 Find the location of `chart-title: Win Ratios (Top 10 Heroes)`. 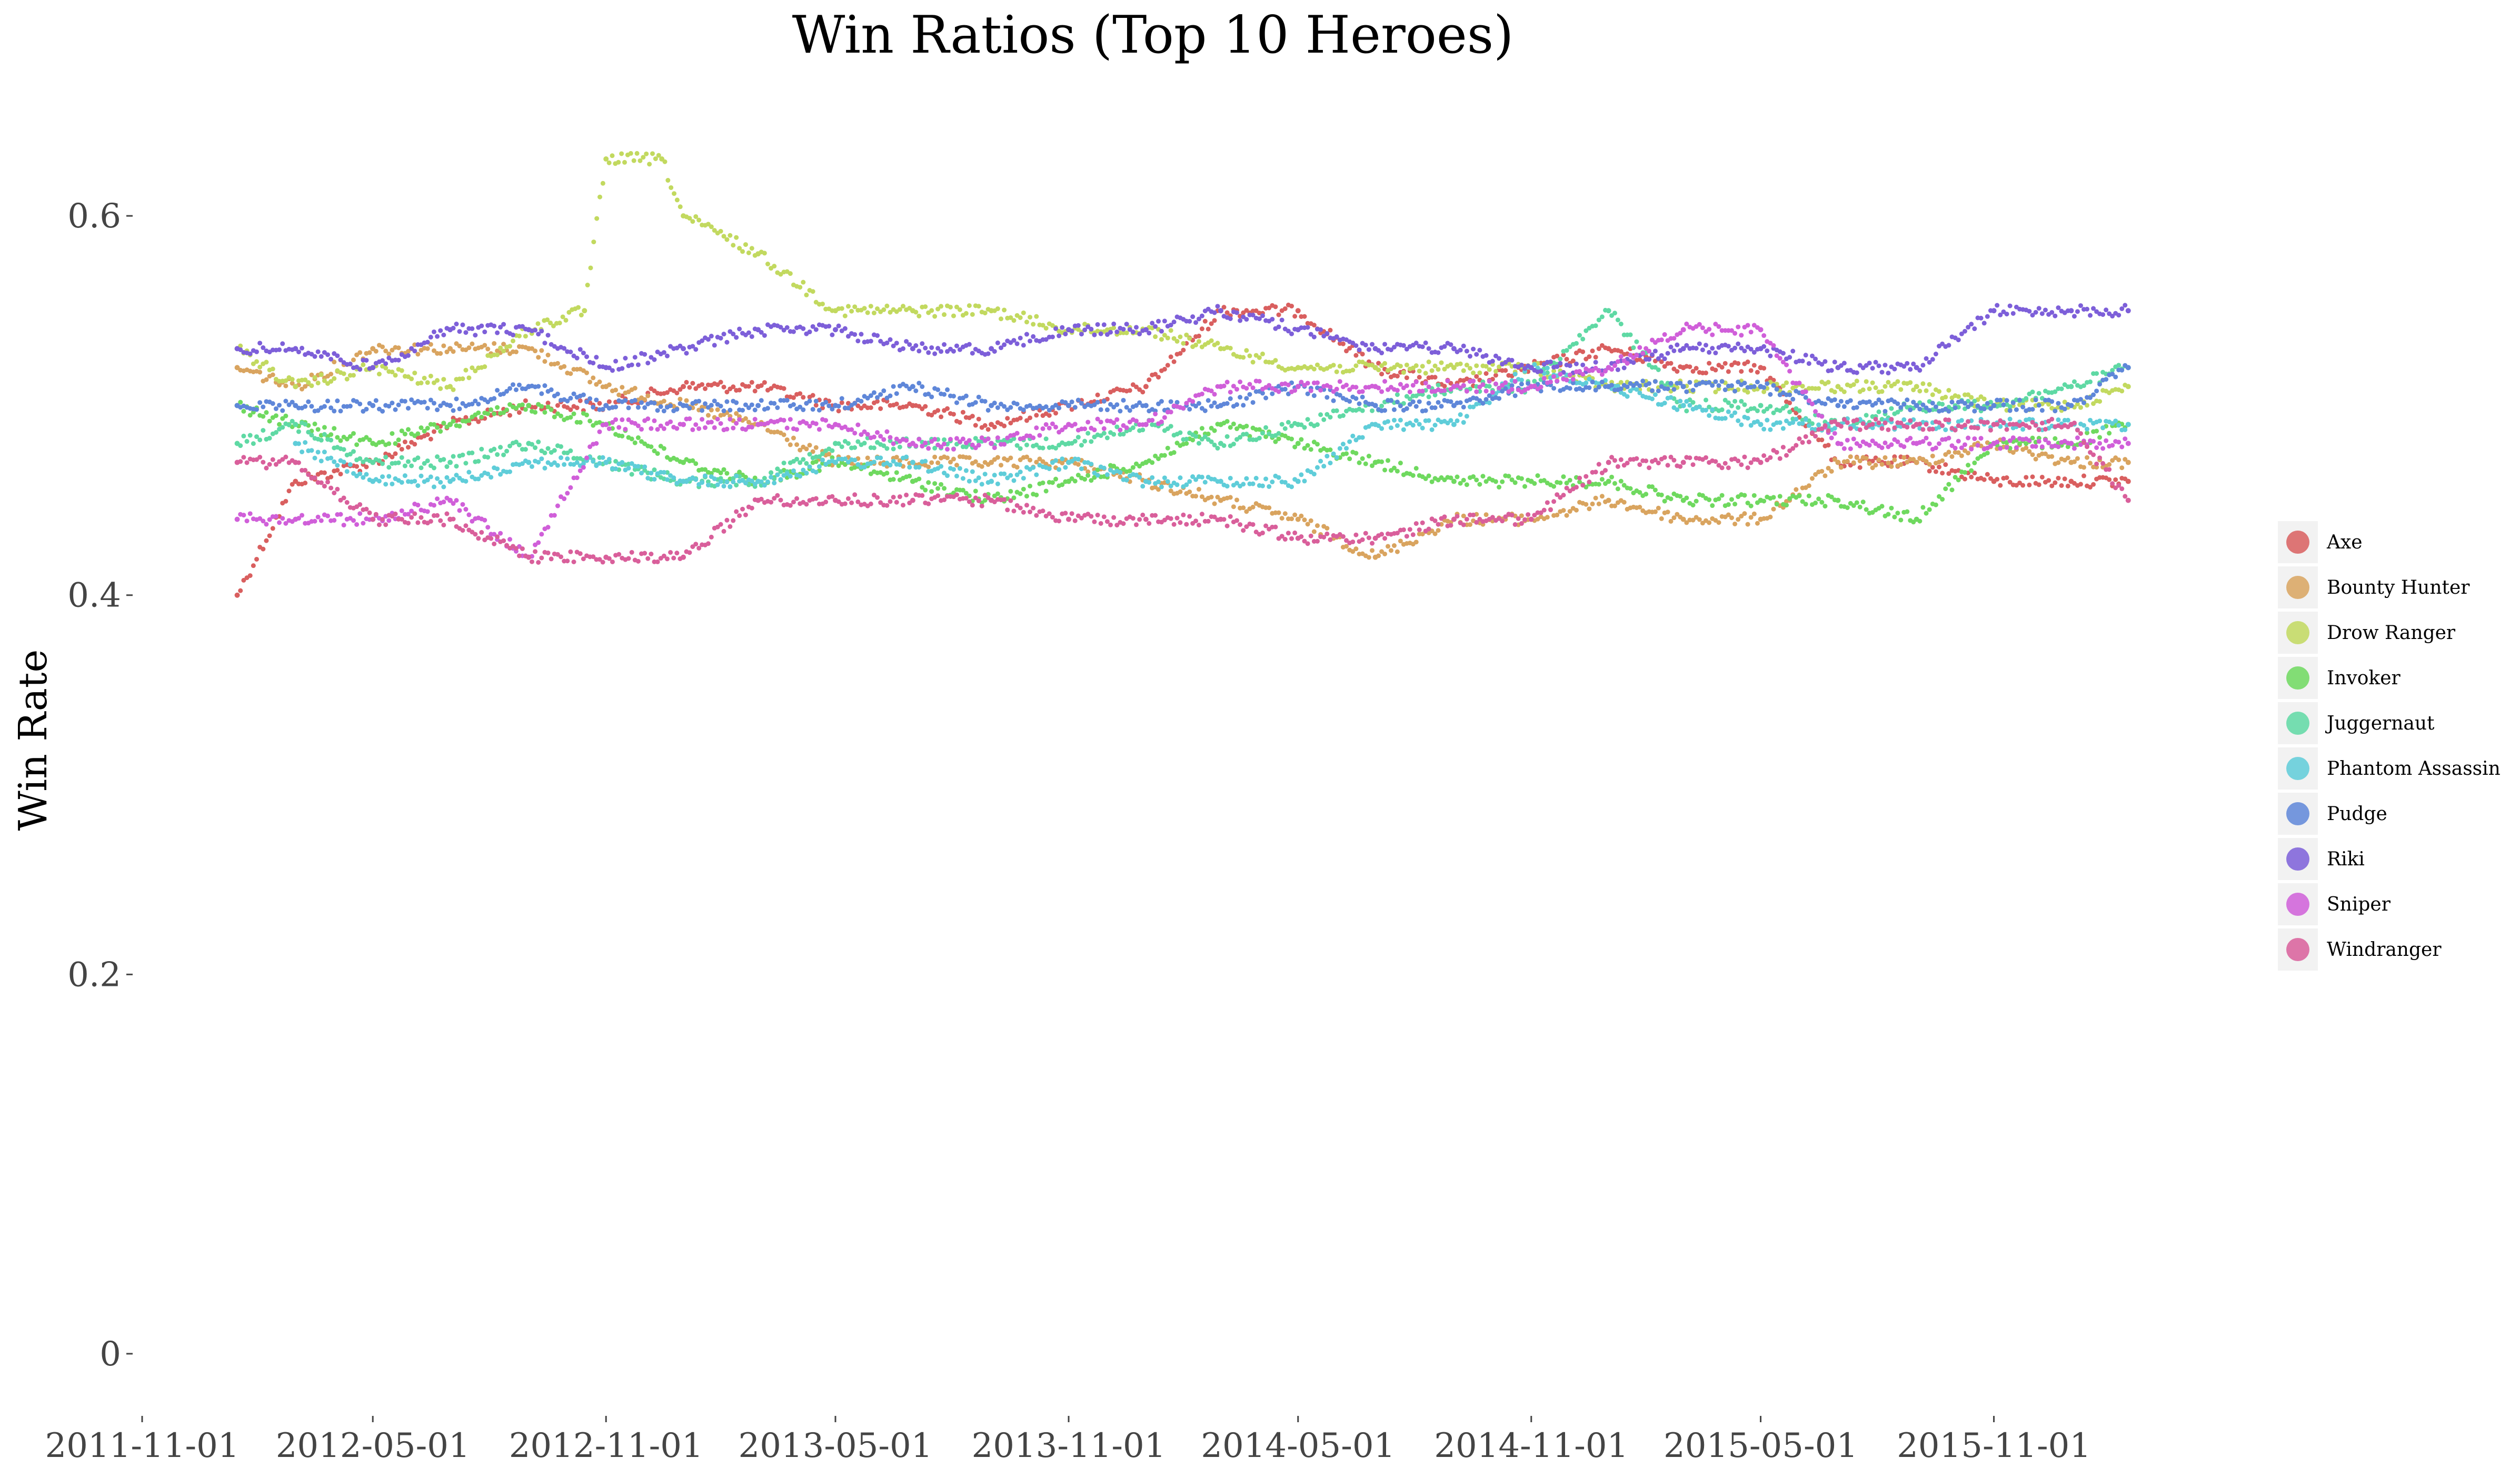

chart-title: Win Ratios (Top 10 Heroes) is located at coordinates (1153, 35).